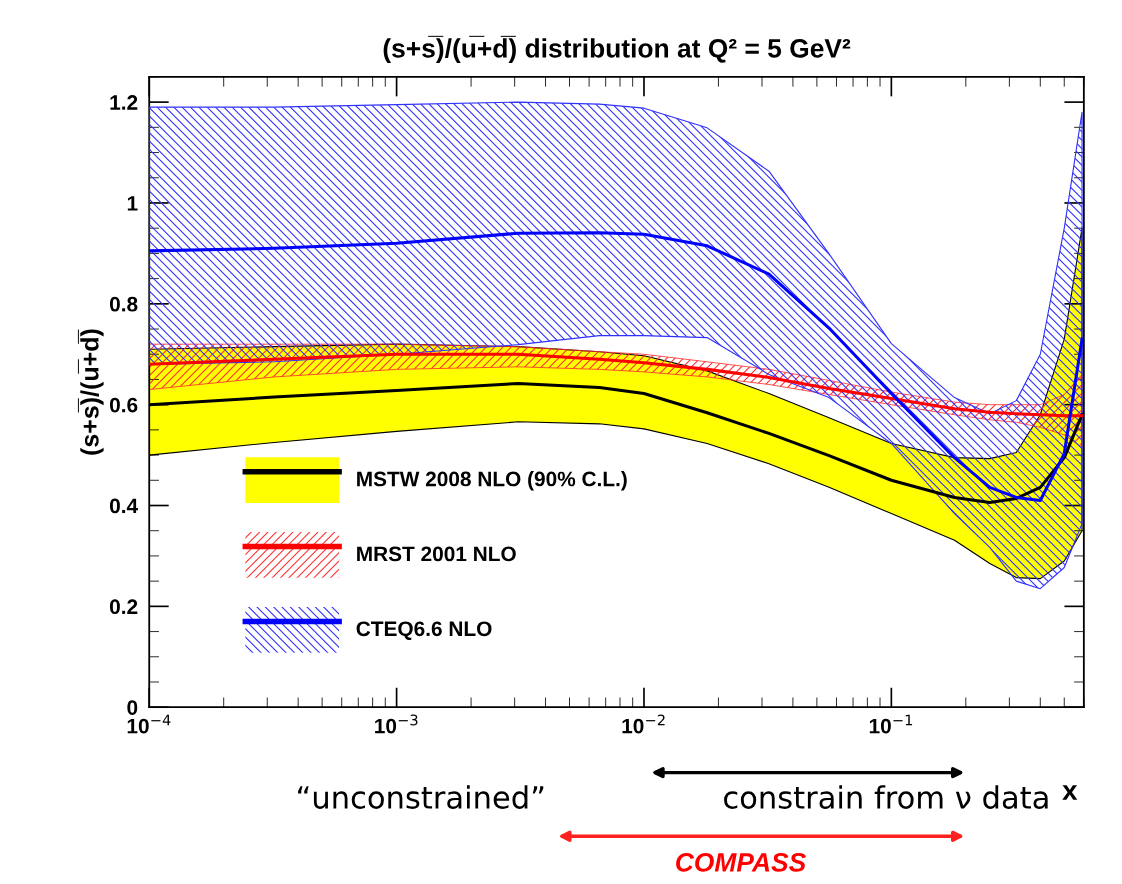  I want to click on legend-label: MRST 2001 NLO, so click(436, 554).